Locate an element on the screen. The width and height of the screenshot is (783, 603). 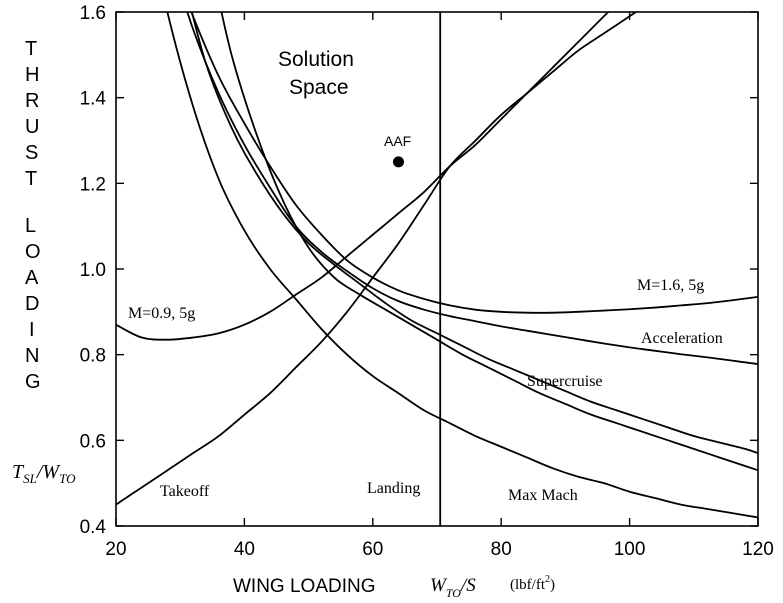
y-tick-label: 0.4 is located at coordinates (93, 527).